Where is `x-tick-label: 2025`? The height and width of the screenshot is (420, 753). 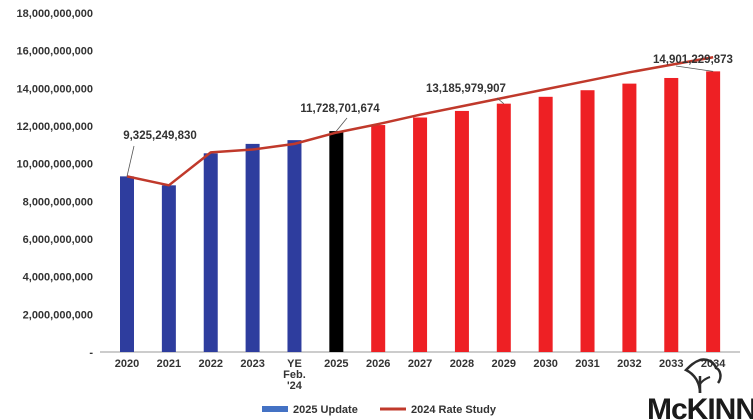
x-tick-label: 2025 is located at coordinates (336, 364).